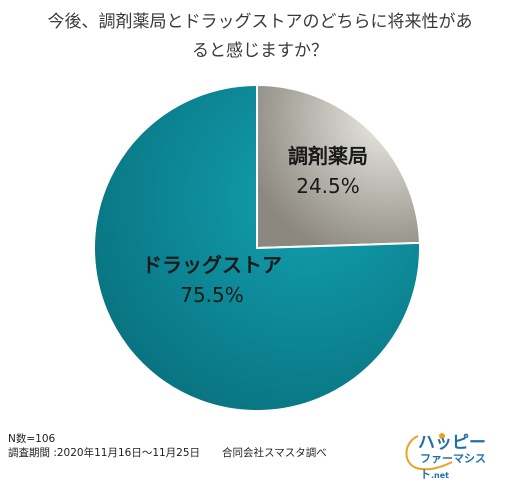 The width and height of the screenshot is (520, 482). What do you see at coordinates (452, 443) in the screenshot?
I see `logo-text-top: ハッピー` at bounding box center [452, 443].